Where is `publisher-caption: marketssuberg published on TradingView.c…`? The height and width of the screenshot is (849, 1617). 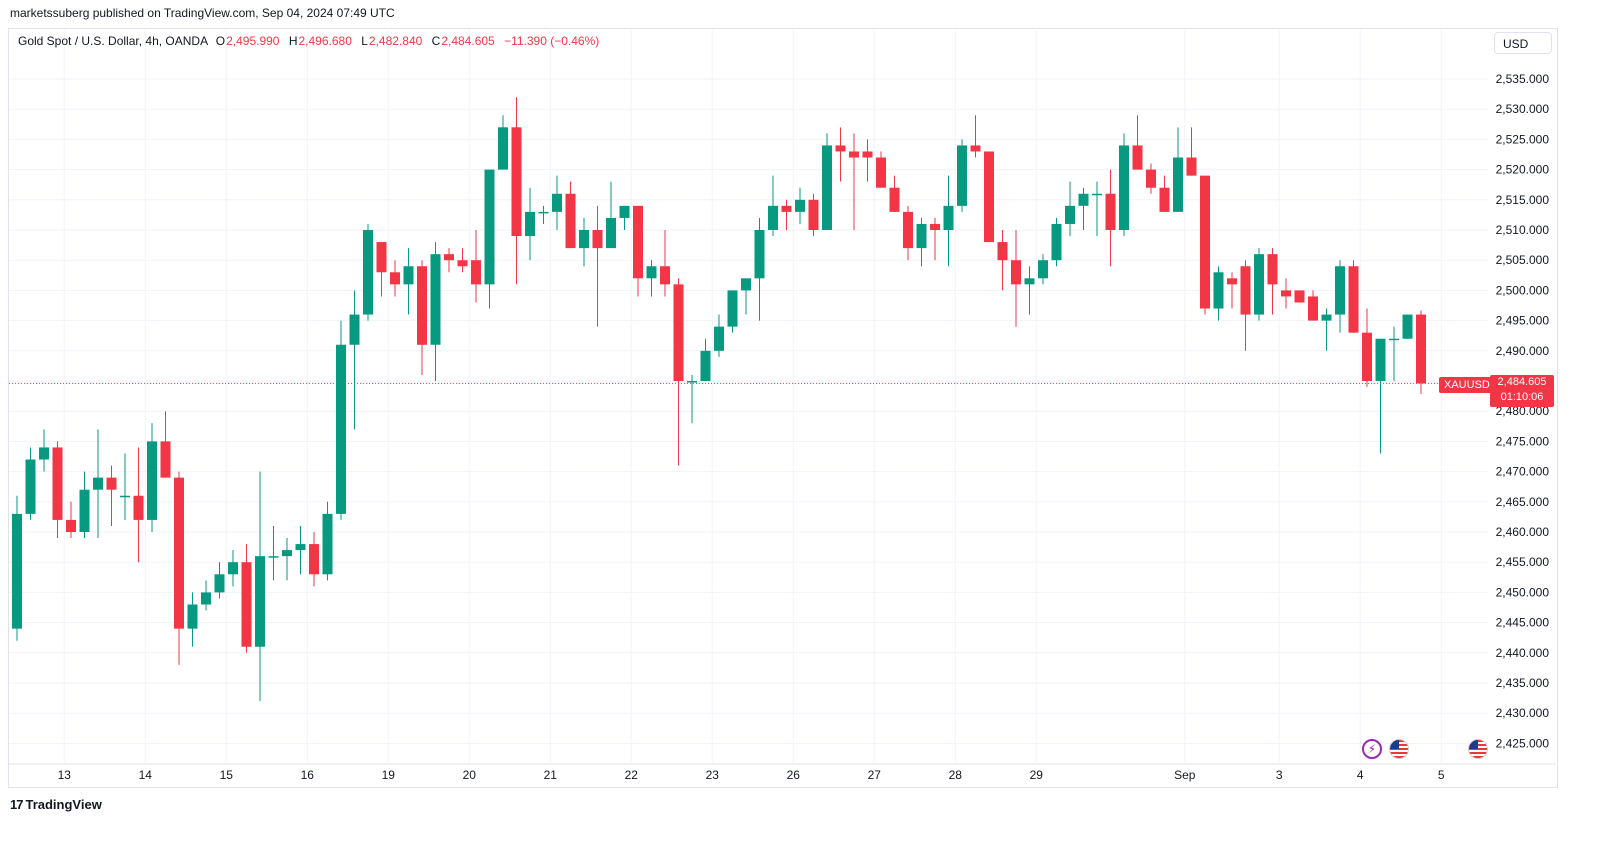
publisher-caption: marketssuberg published on TradingView.c… is located at coordinates (202, 13).